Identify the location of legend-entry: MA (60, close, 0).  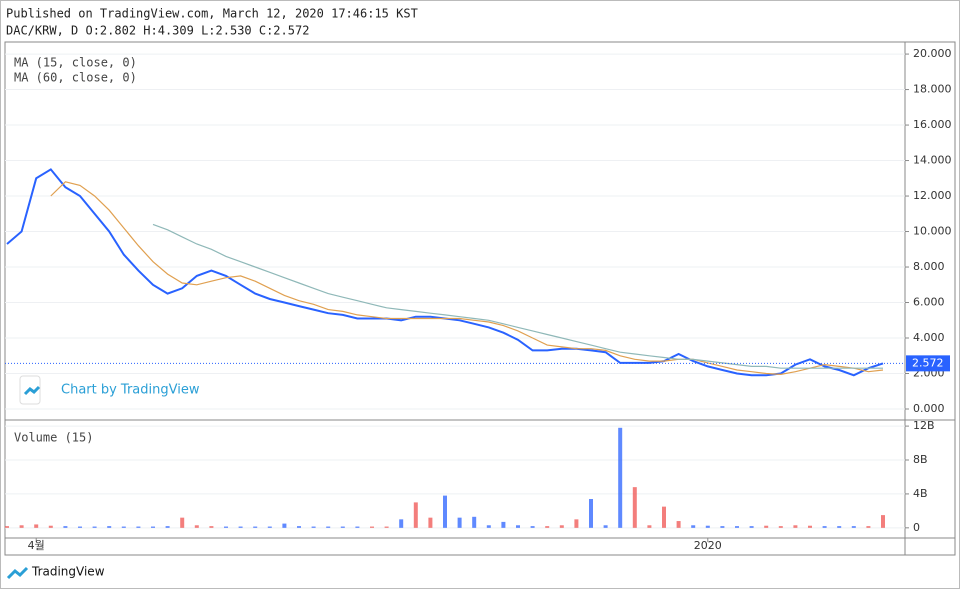
(75, 78).